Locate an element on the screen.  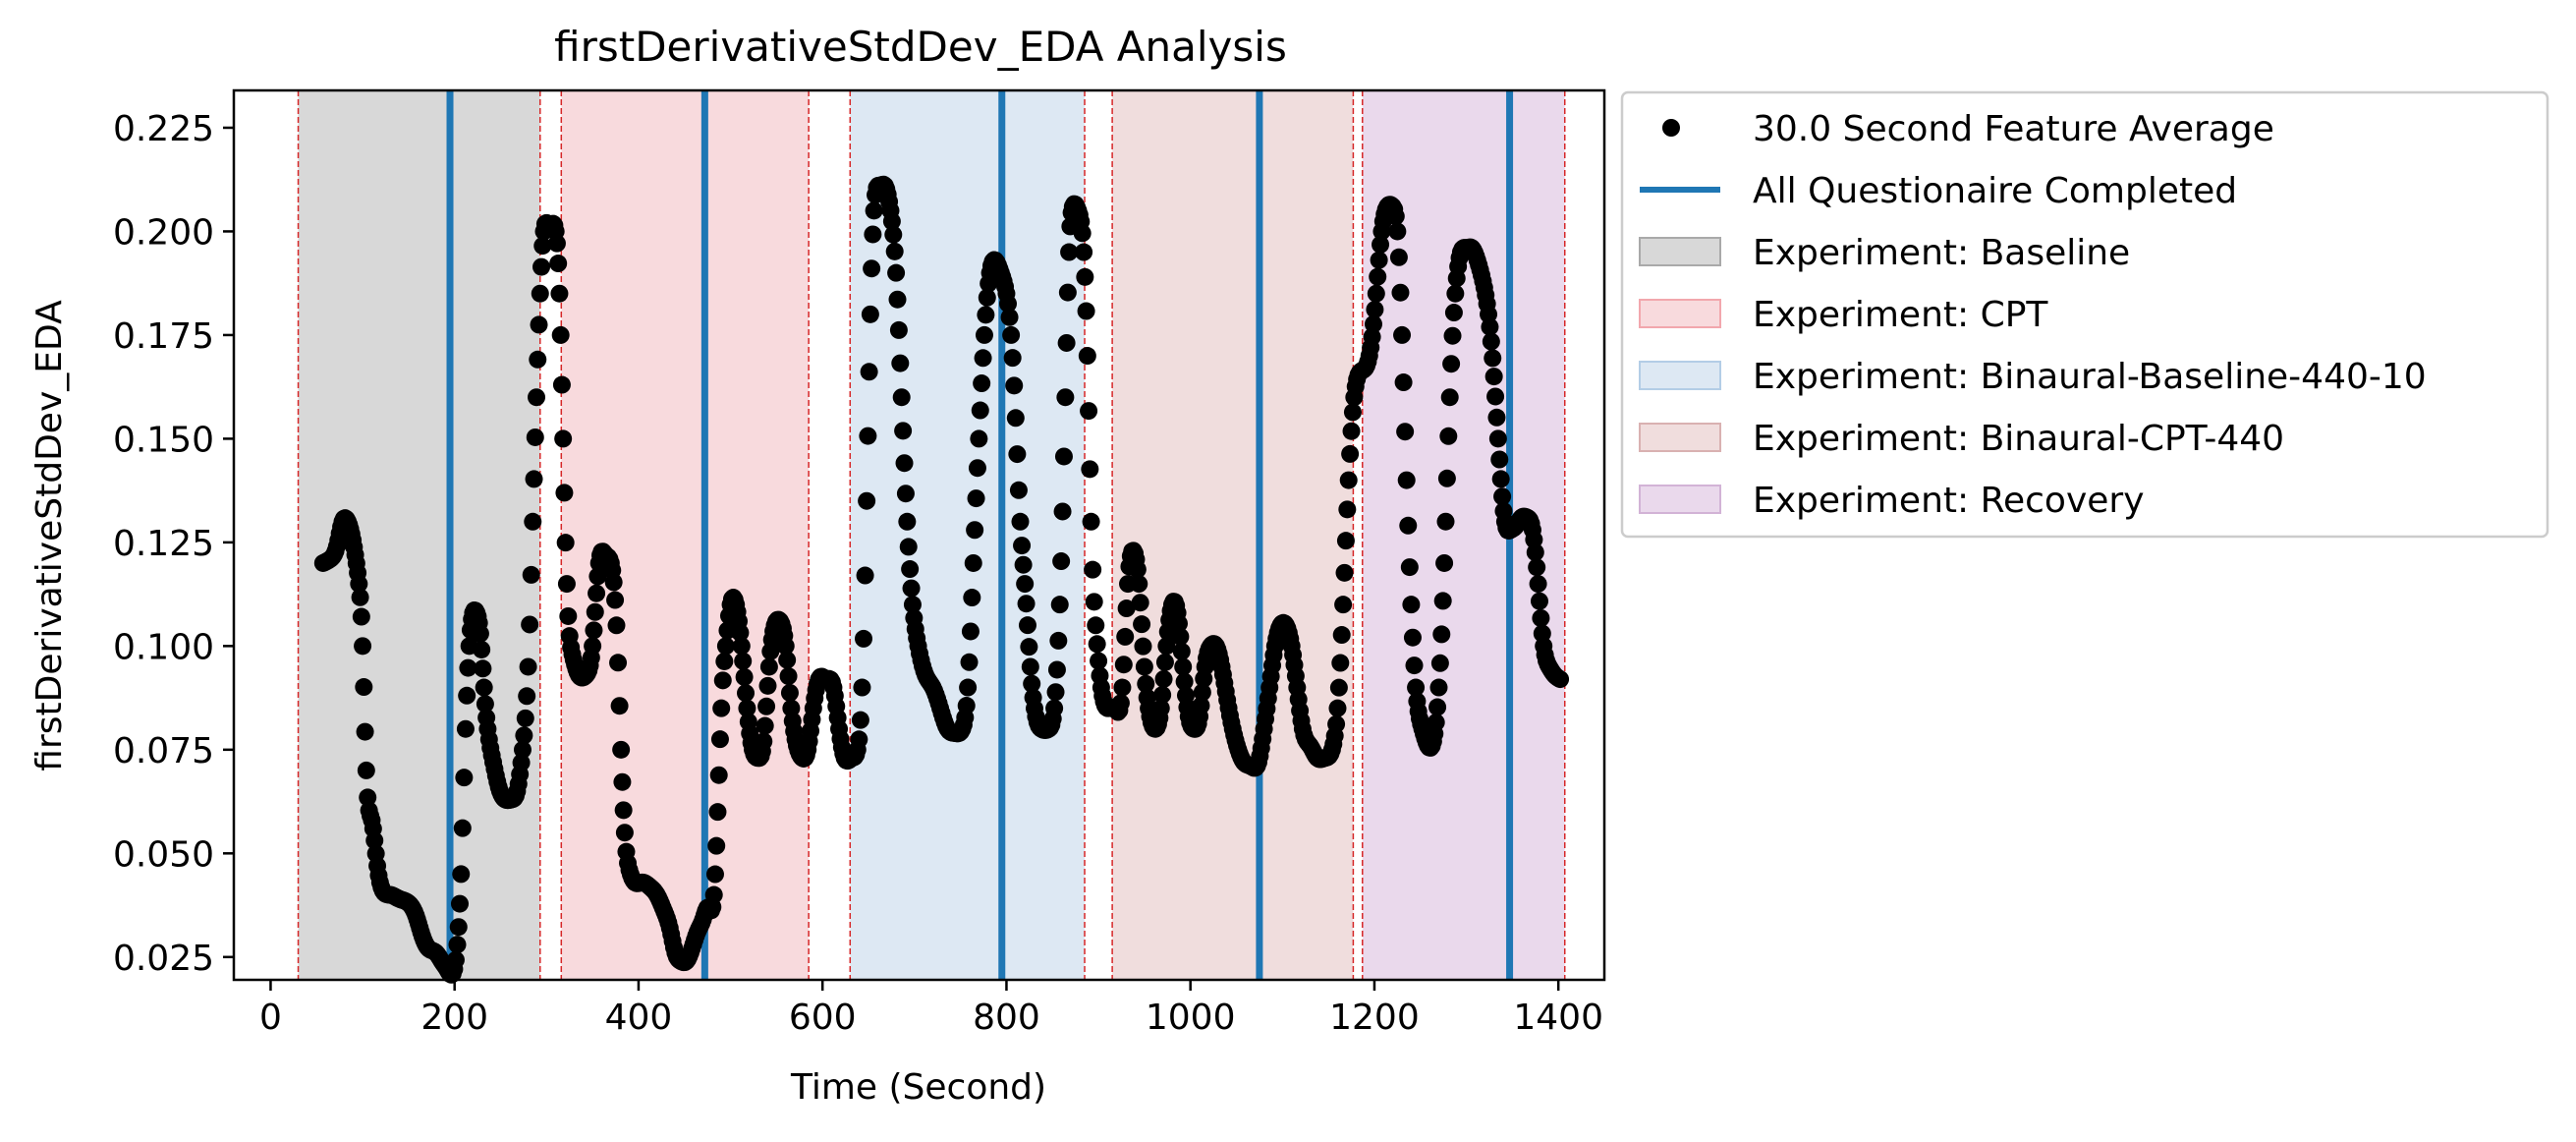
legend-label: All Questionaire Completed is located at coordinates (1995, 191).